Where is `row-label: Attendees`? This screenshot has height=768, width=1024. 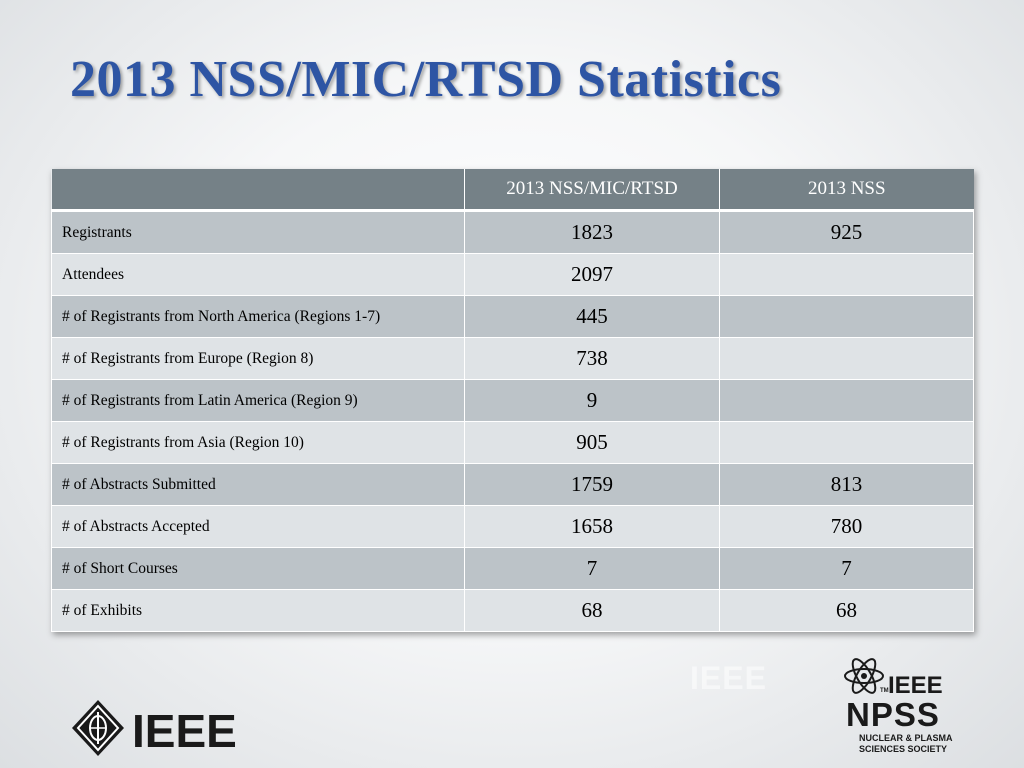 row-label: Attendees is located at coordinates (258, 274).